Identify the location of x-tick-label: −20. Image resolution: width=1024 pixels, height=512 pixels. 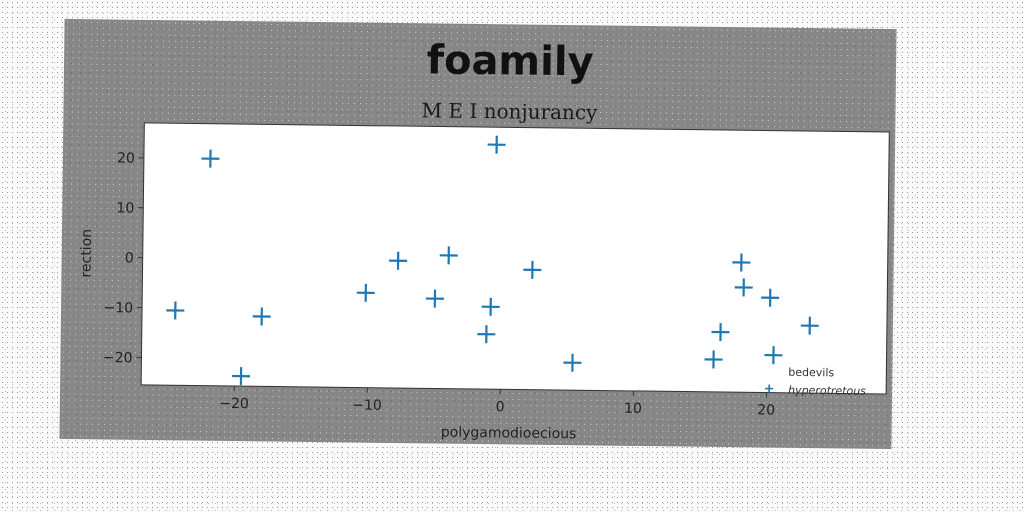
(234, 404).